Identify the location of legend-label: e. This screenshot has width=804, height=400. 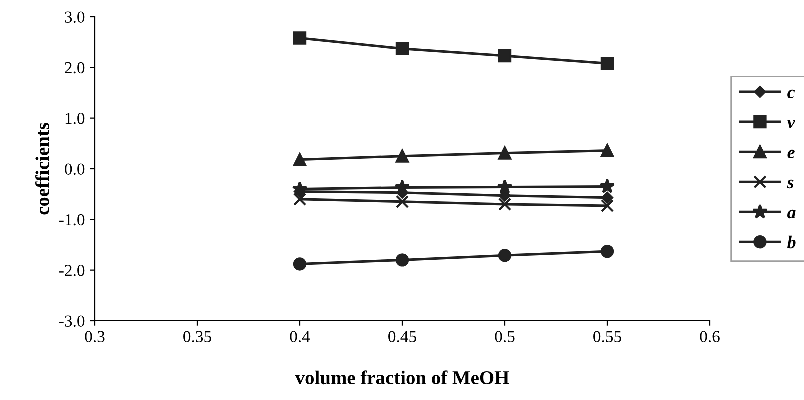
(791, 154).